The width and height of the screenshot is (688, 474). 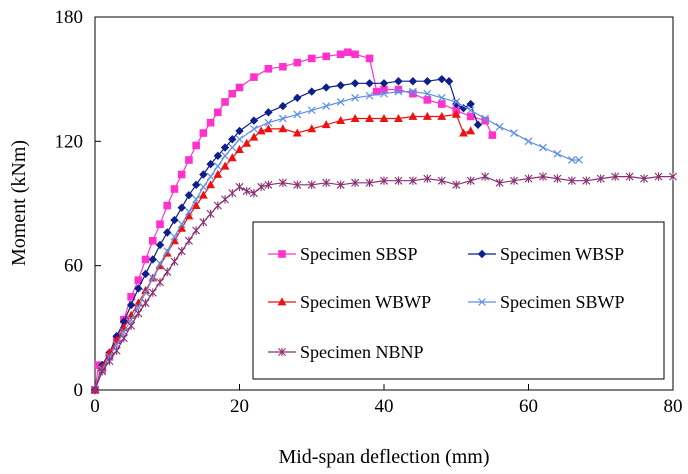 I want to click on y-tick-label: 120, so click(x=69, y=141).